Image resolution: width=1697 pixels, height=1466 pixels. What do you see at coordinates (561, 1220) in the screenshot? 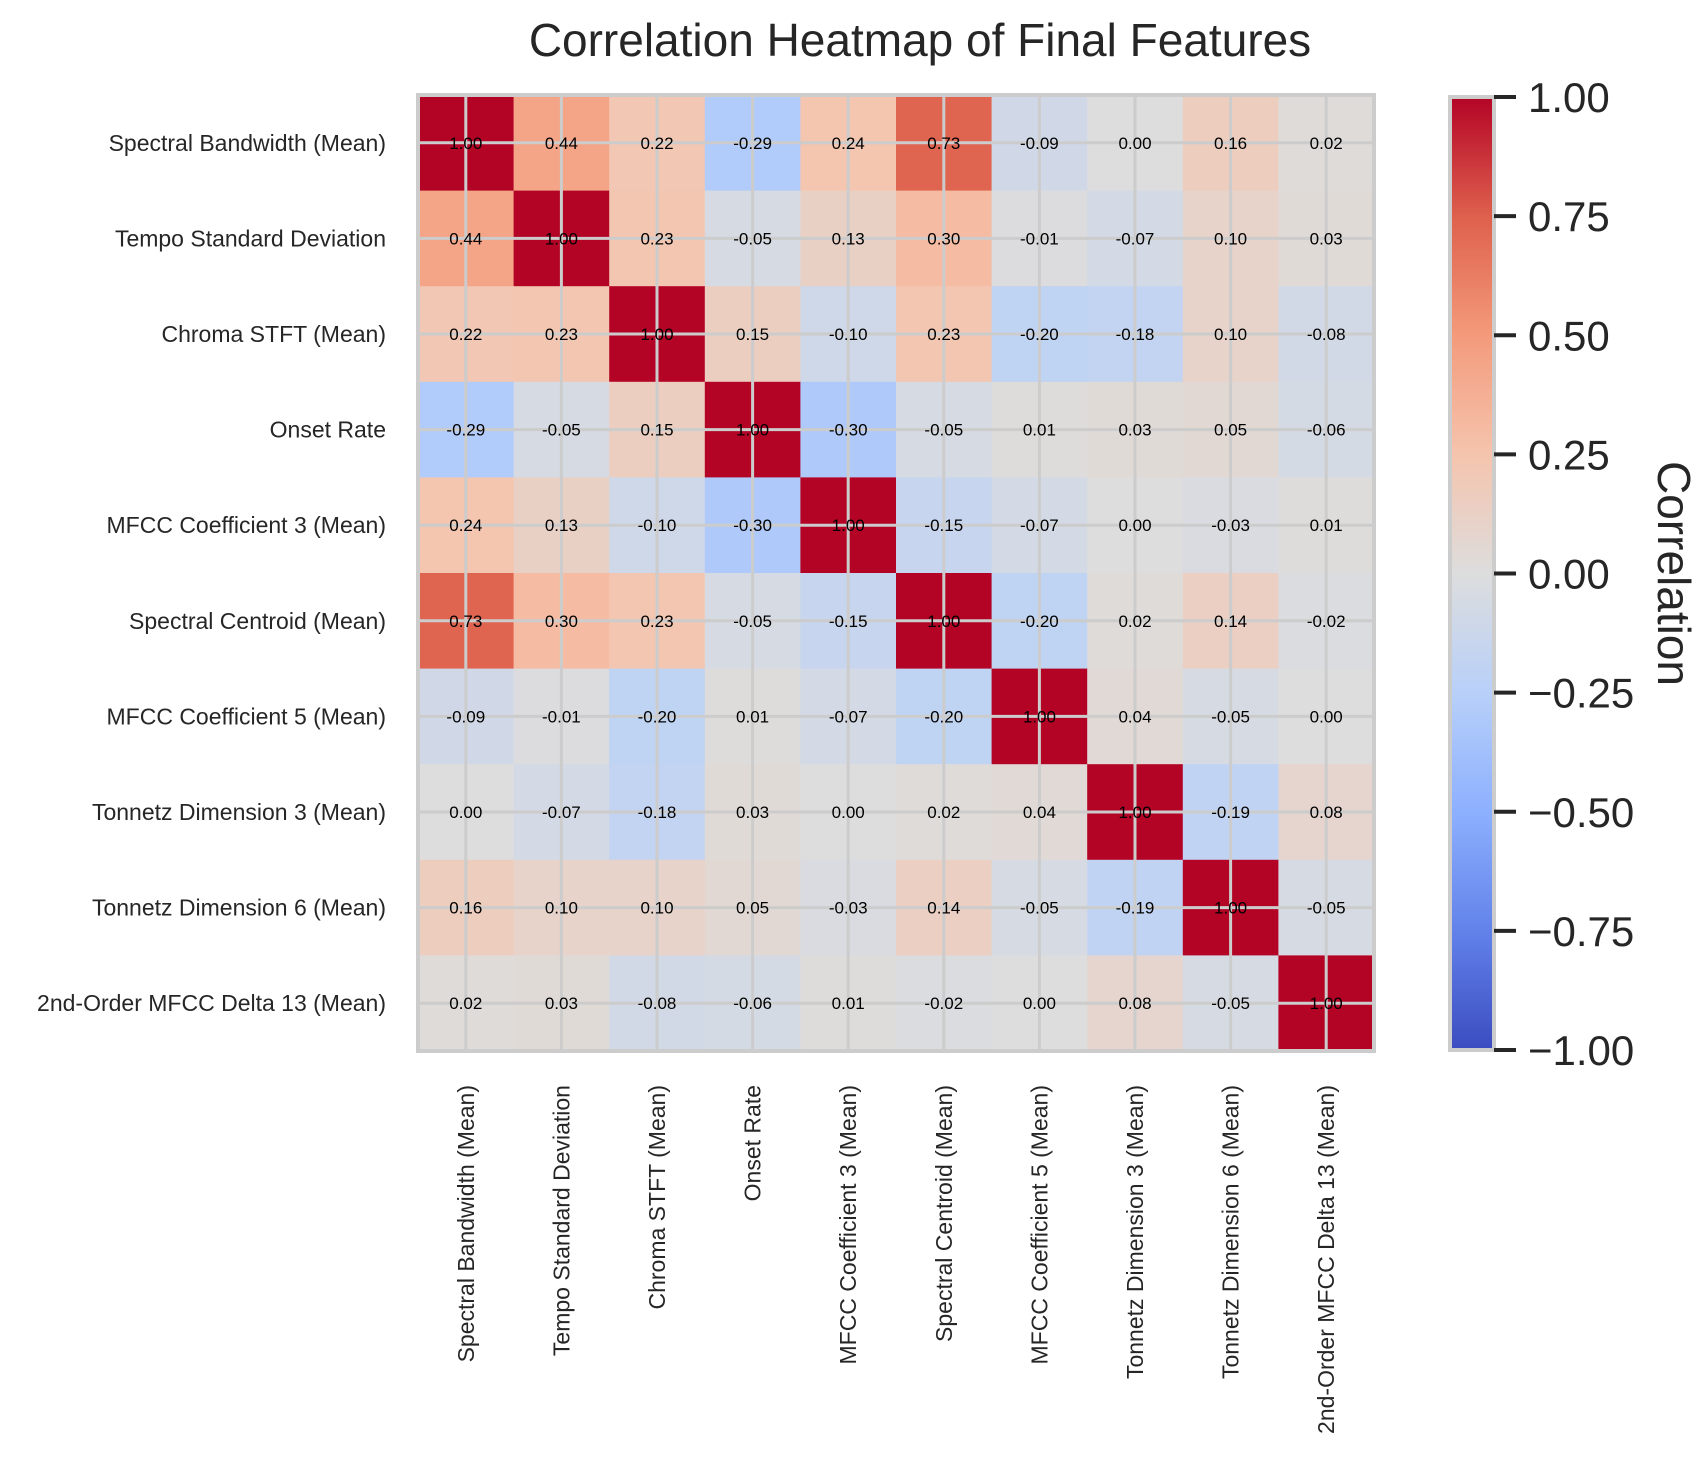
I see `x-tick-label: Tempo Standard Deviation` at bounding box center [561, 1220].